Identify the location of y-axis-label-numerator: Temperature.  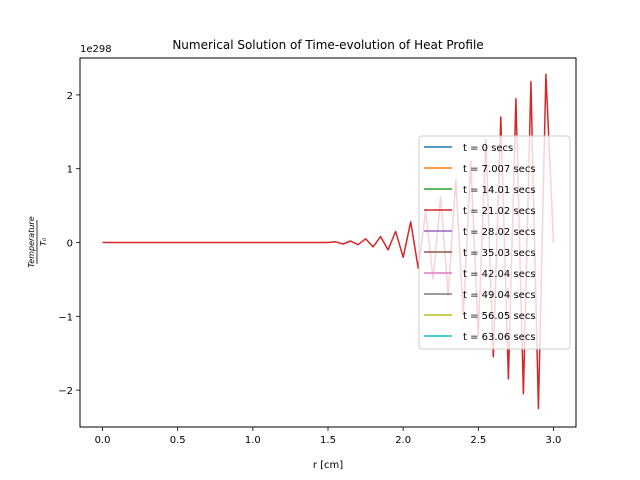
(31, 241).